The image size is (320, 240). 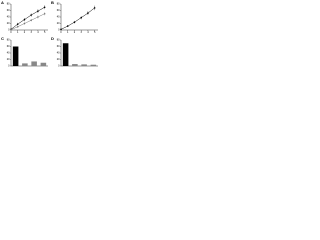 What do you see at coordinates (2, 38) in the screenshot?
I see `panel-label: C` at bounding box center [2, 38].